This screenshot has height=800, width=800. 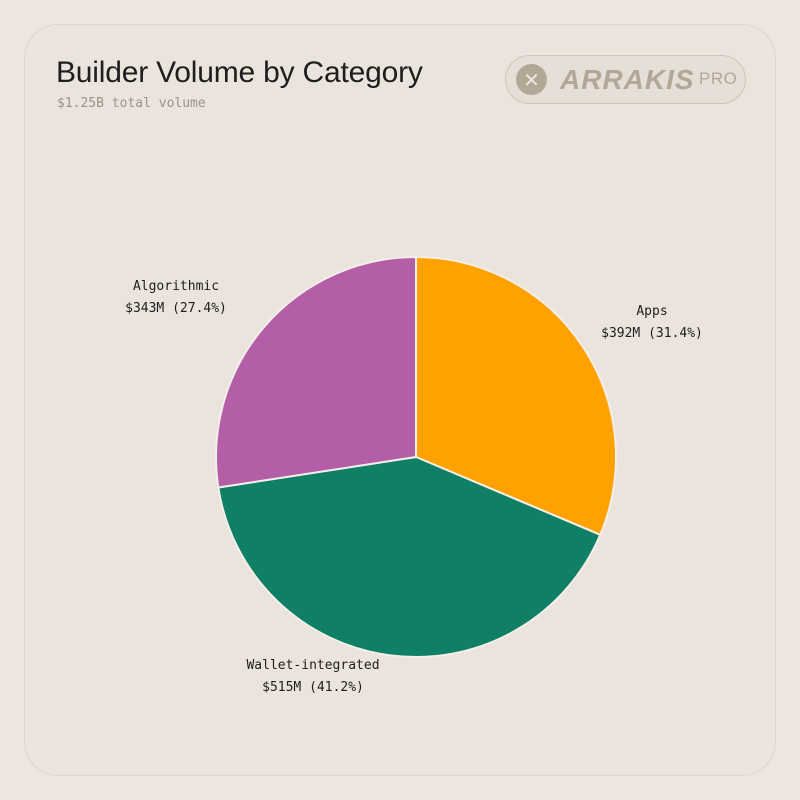 What do you see at coordinates (131, 103) in the screenshot?
I see `chart-subtitle: $1.25B total volume` at bounding box center [131, 103].